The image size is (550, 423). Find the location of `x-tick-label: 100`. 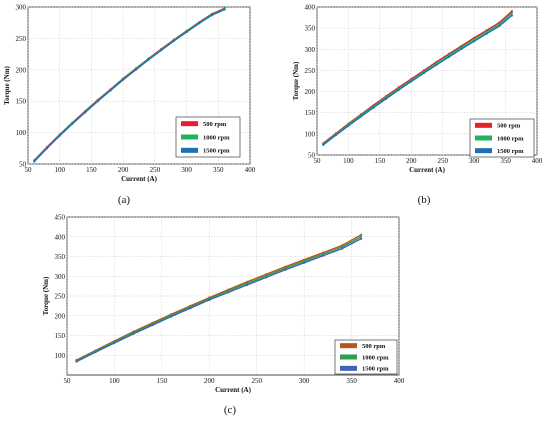

x-tick-label: 100 is located at coordinates (114, 381).